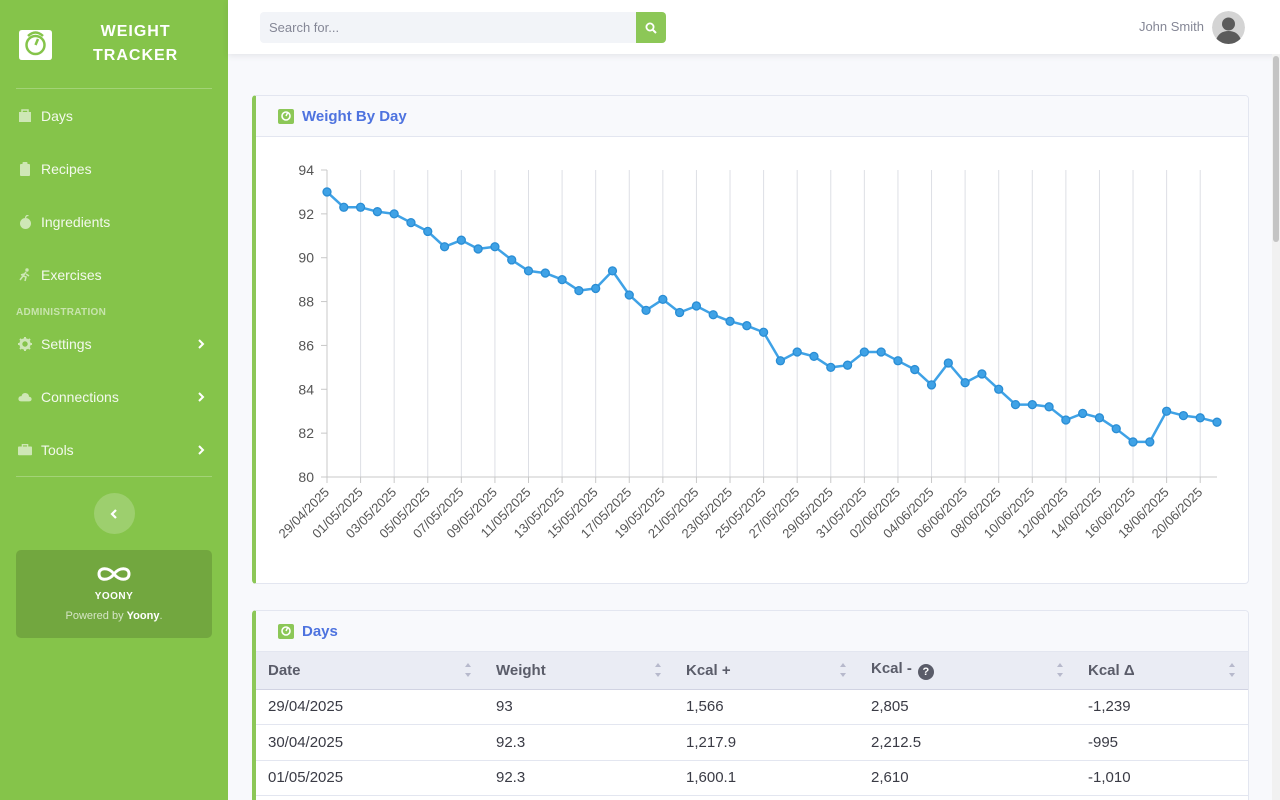 This screenshot has height=800, width=1280. What do you see at coordinates (766, 742) in the screenshot?
I see `cell-kcal-plus: 1,217.9` at bounding box center [766, 742].